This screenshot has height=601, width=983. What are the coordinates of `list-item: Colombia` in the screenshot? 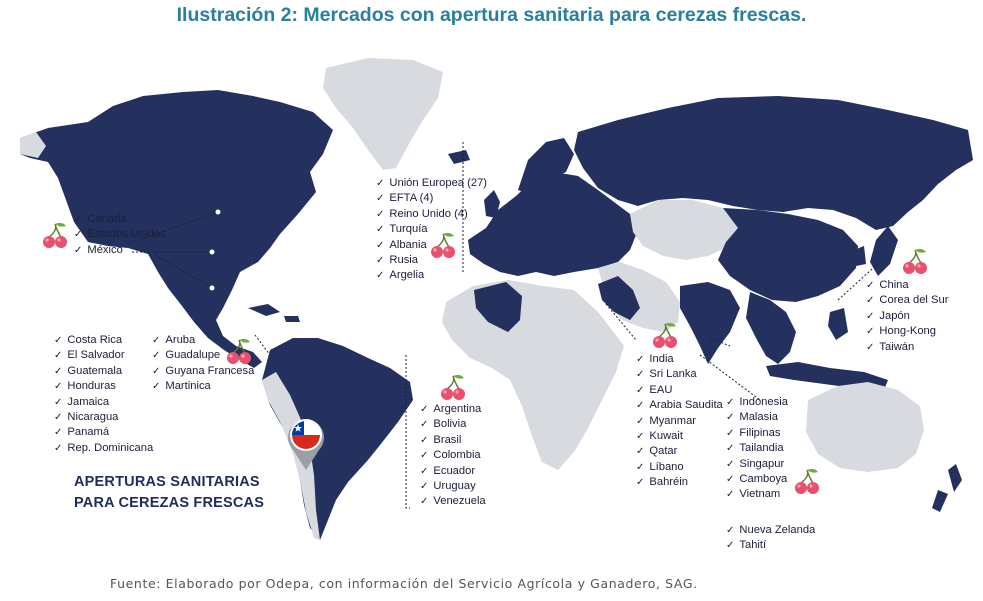 It's located at (453, 455).